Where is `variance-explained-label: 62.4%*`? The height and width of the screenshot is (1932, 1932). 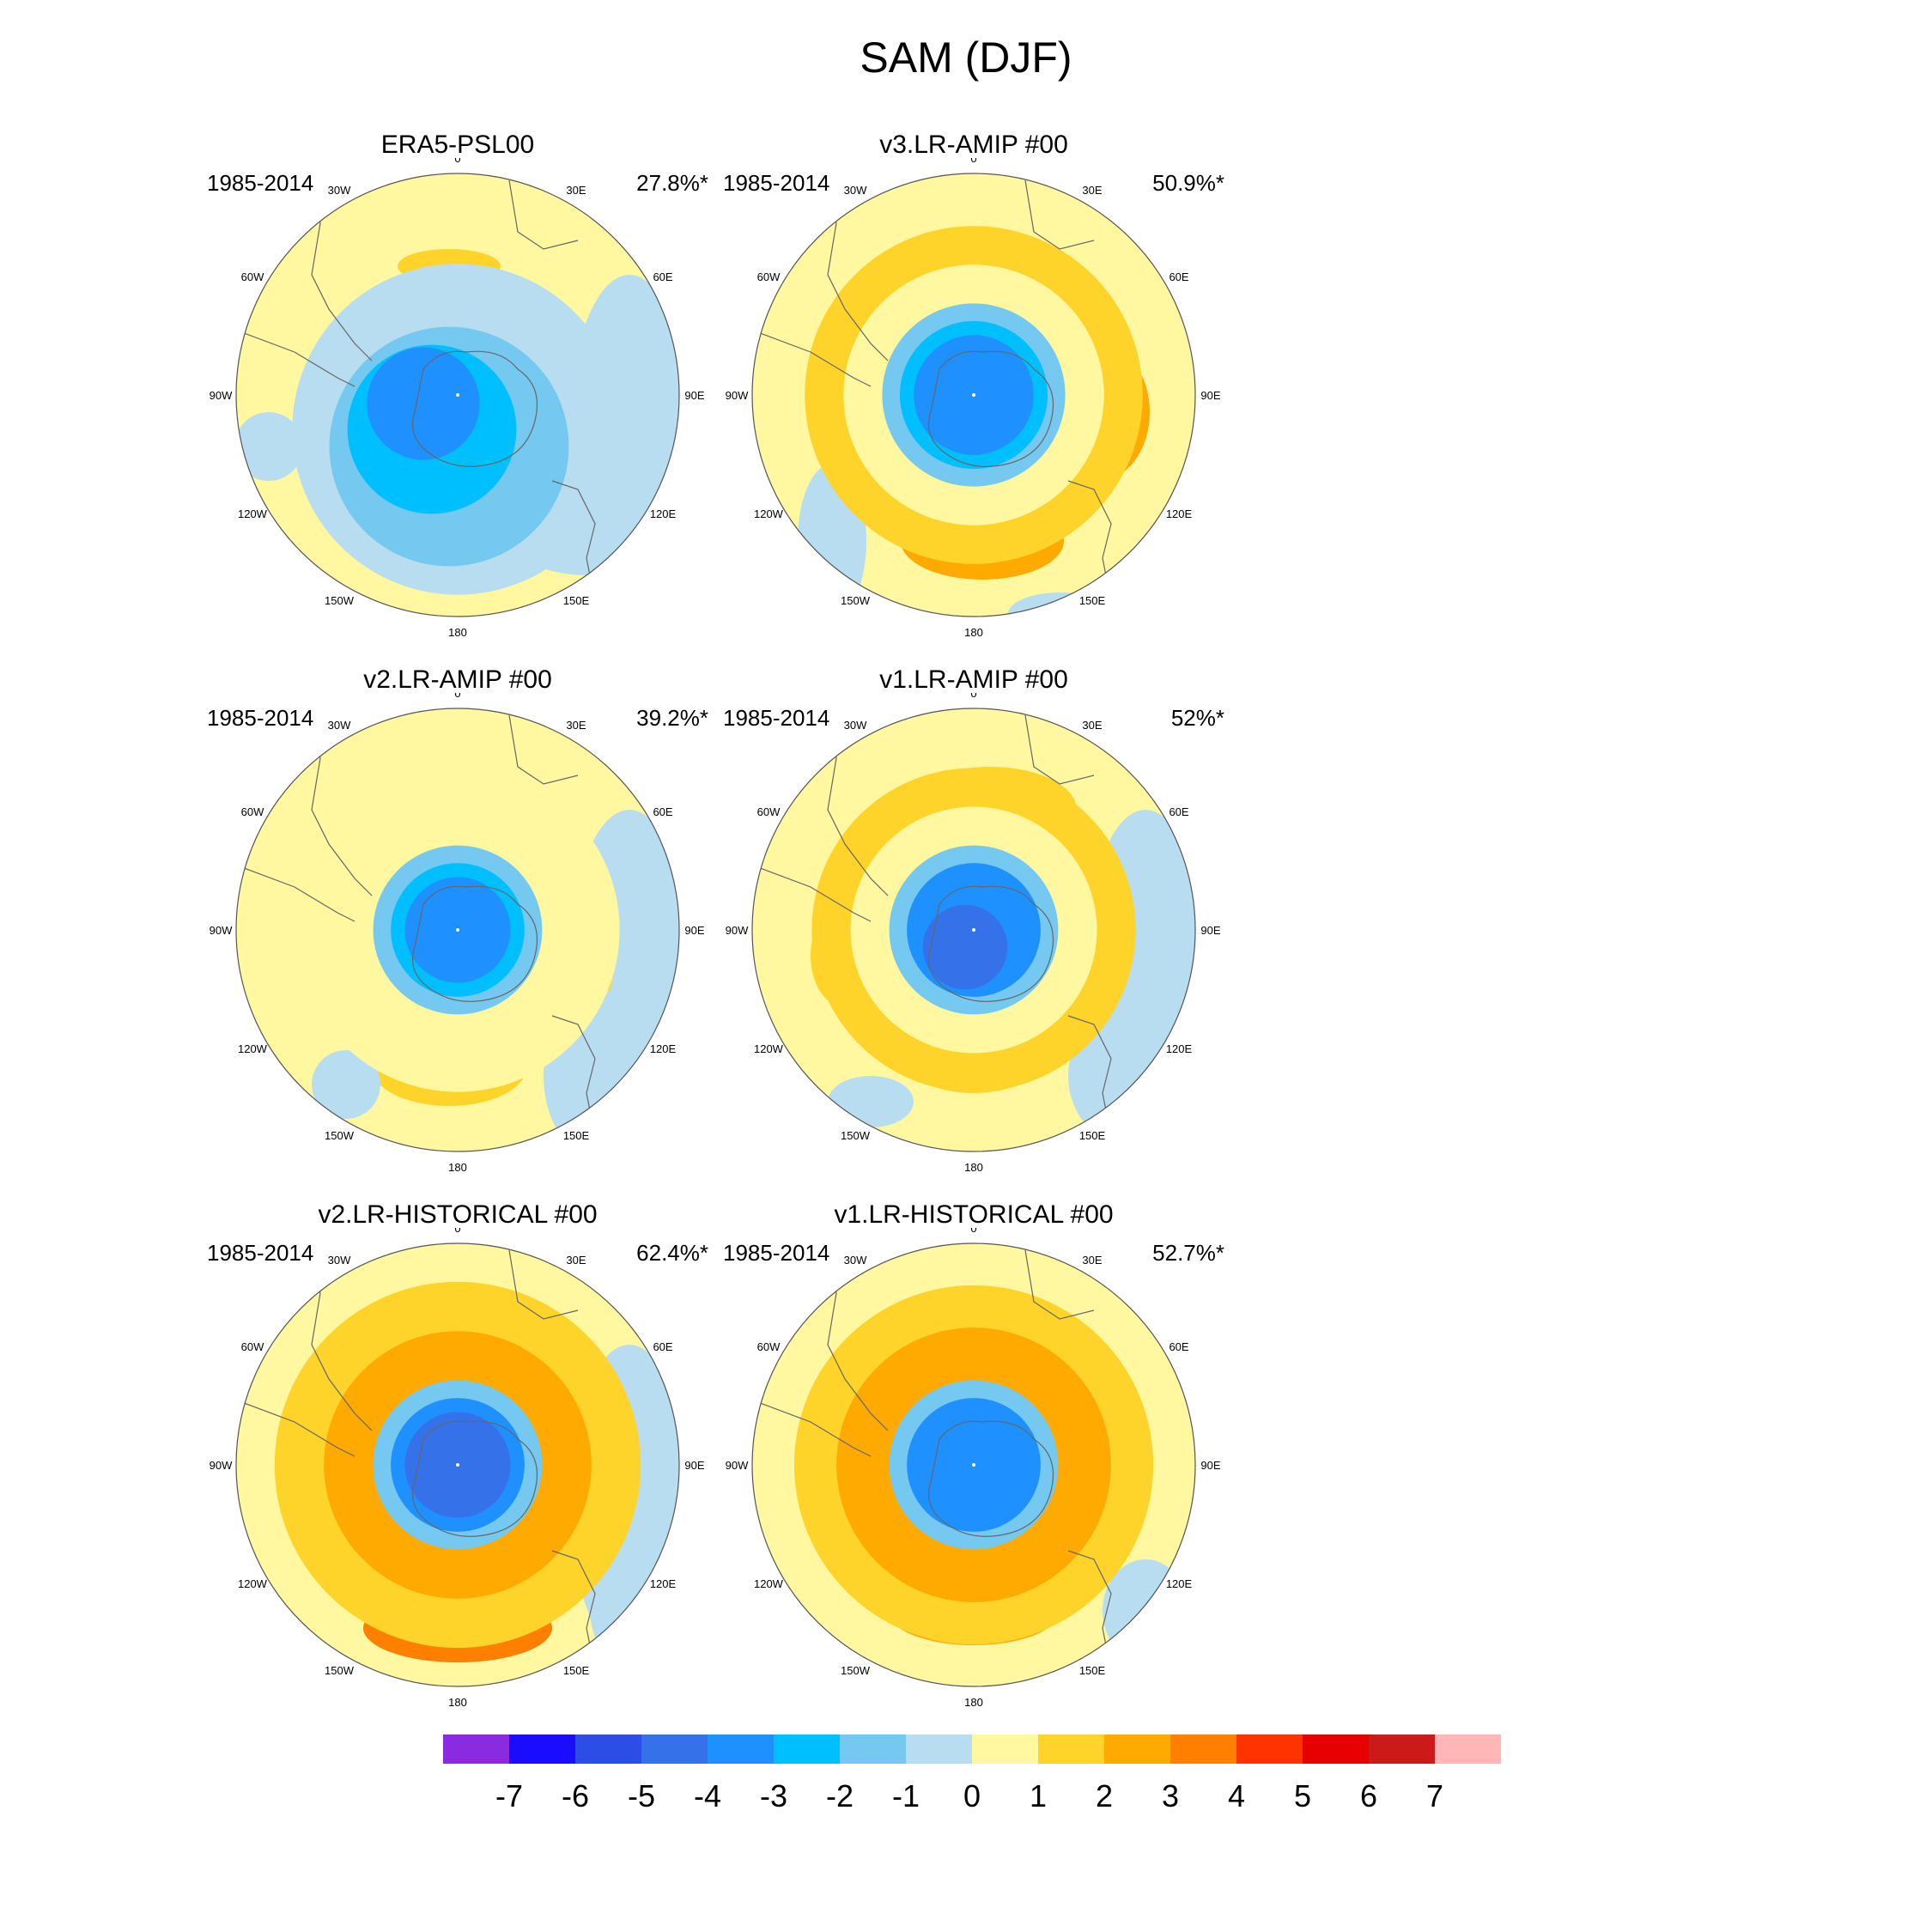
variance-explained-label: 62.4%* is located at coordinates (672, 1253).